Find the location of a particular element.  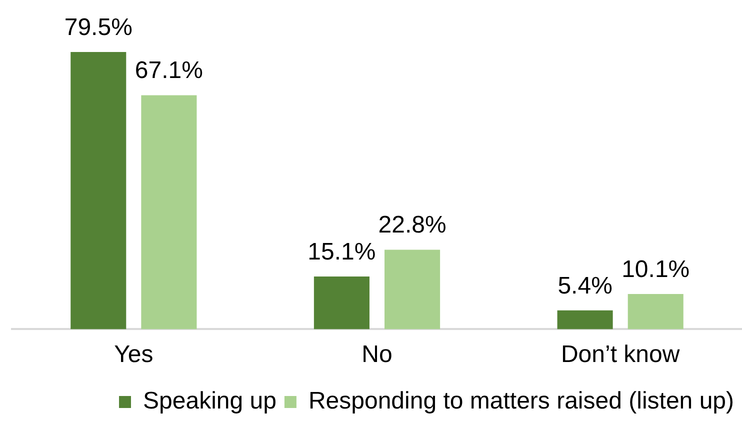

data-label: 10.1% is located at coordinates (656, 269).